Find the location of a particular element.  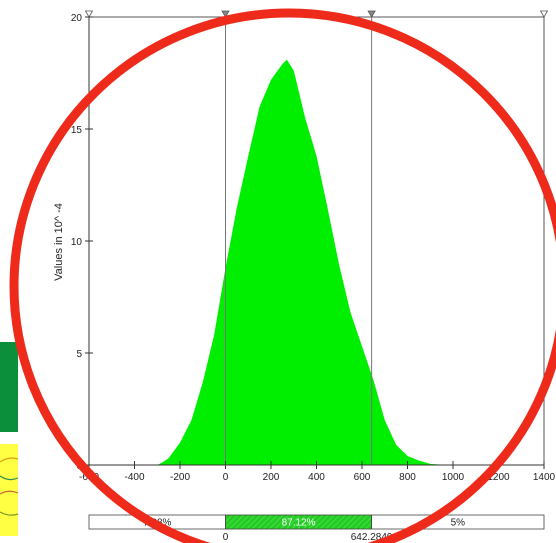

x-tick-label: 1200 is located at coordinates (498, 477).